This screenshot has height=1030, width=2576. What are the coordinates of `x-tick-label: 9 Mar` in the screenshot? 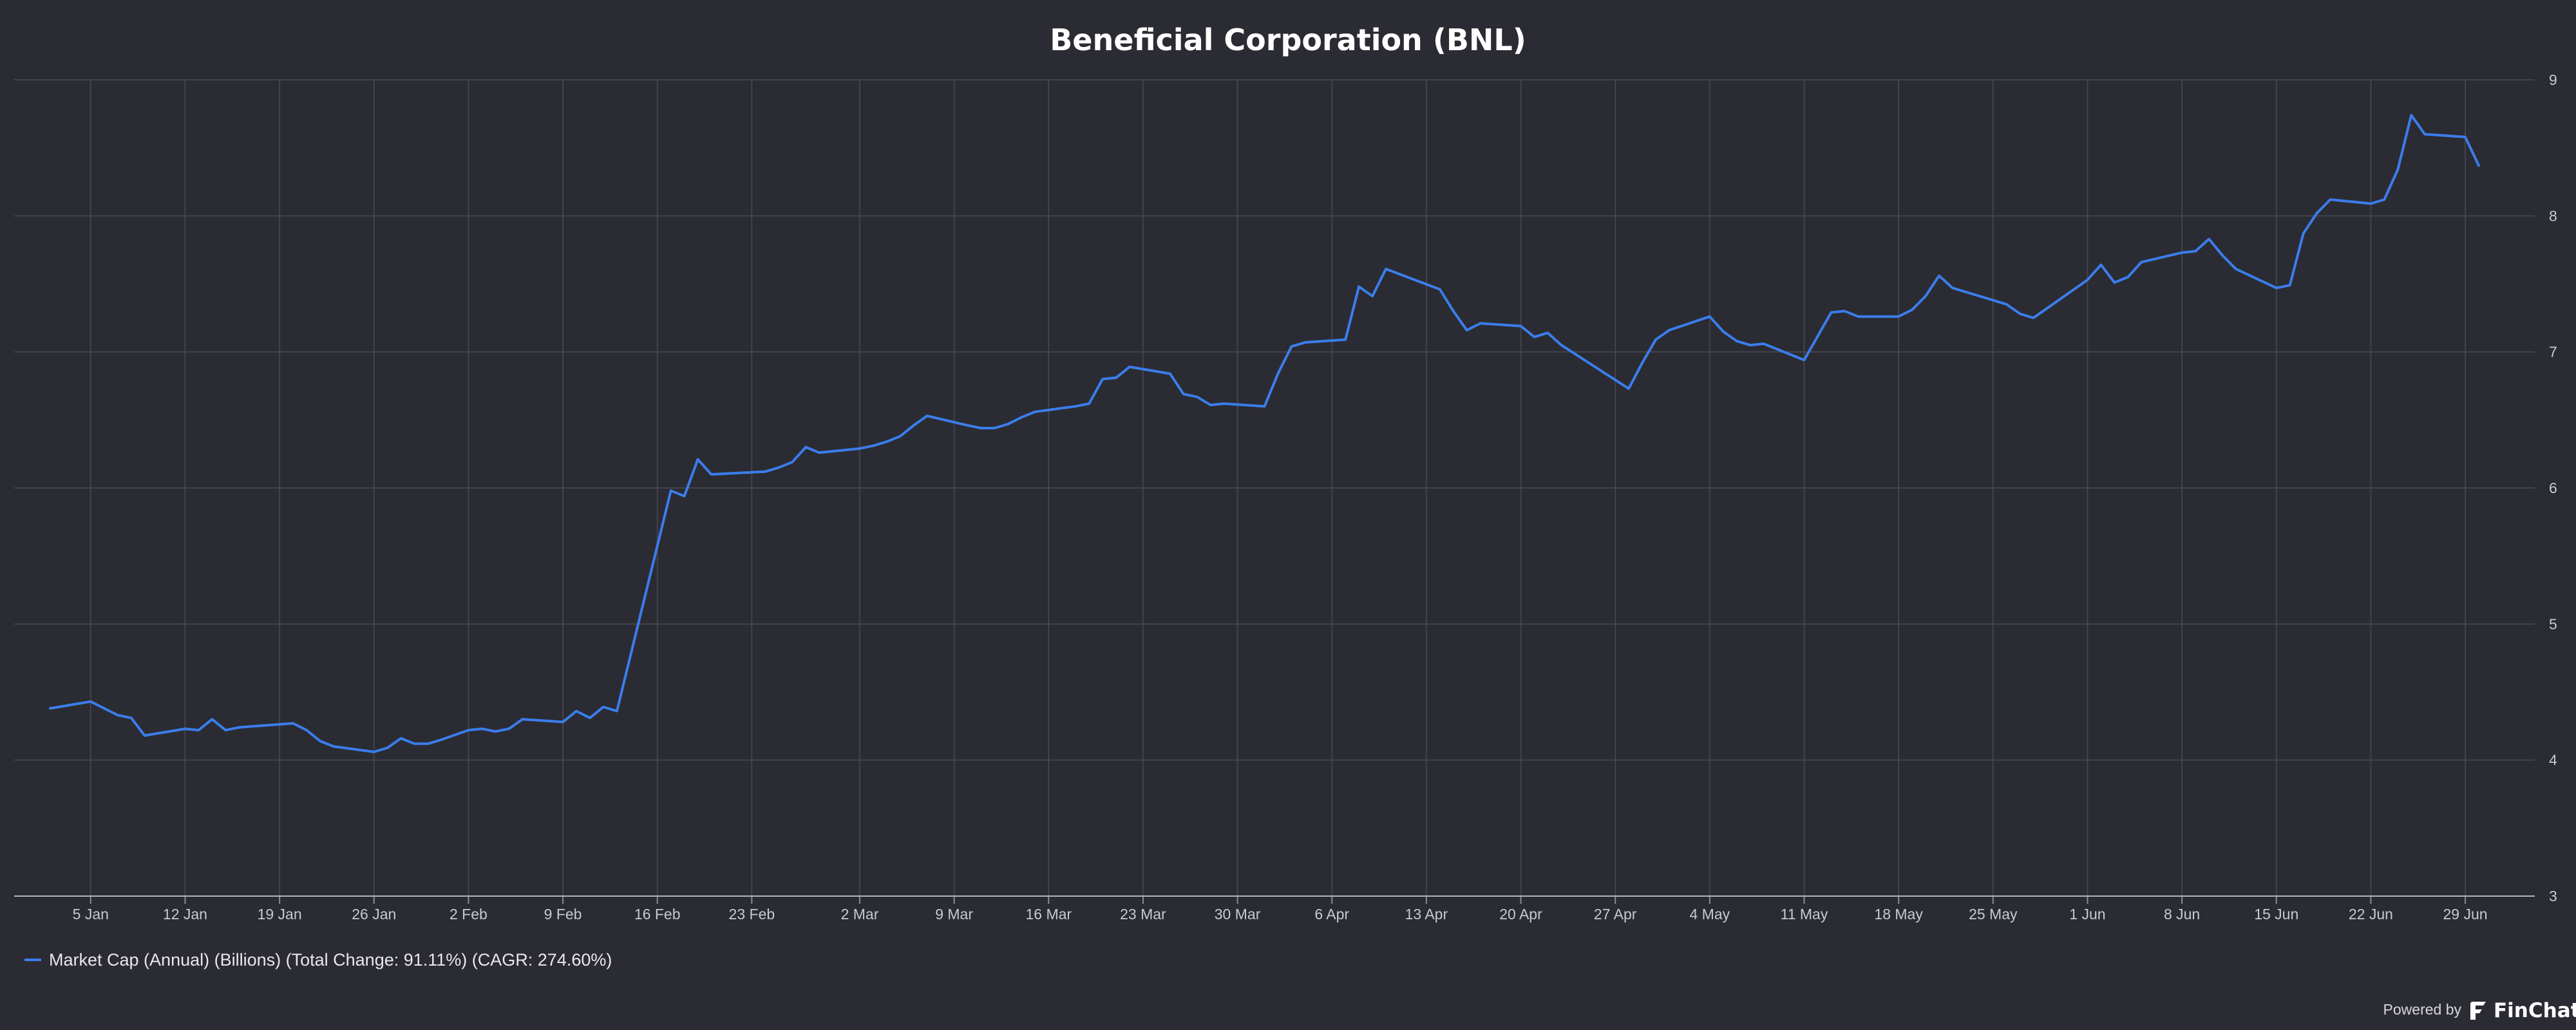 It's located at (954, 914).